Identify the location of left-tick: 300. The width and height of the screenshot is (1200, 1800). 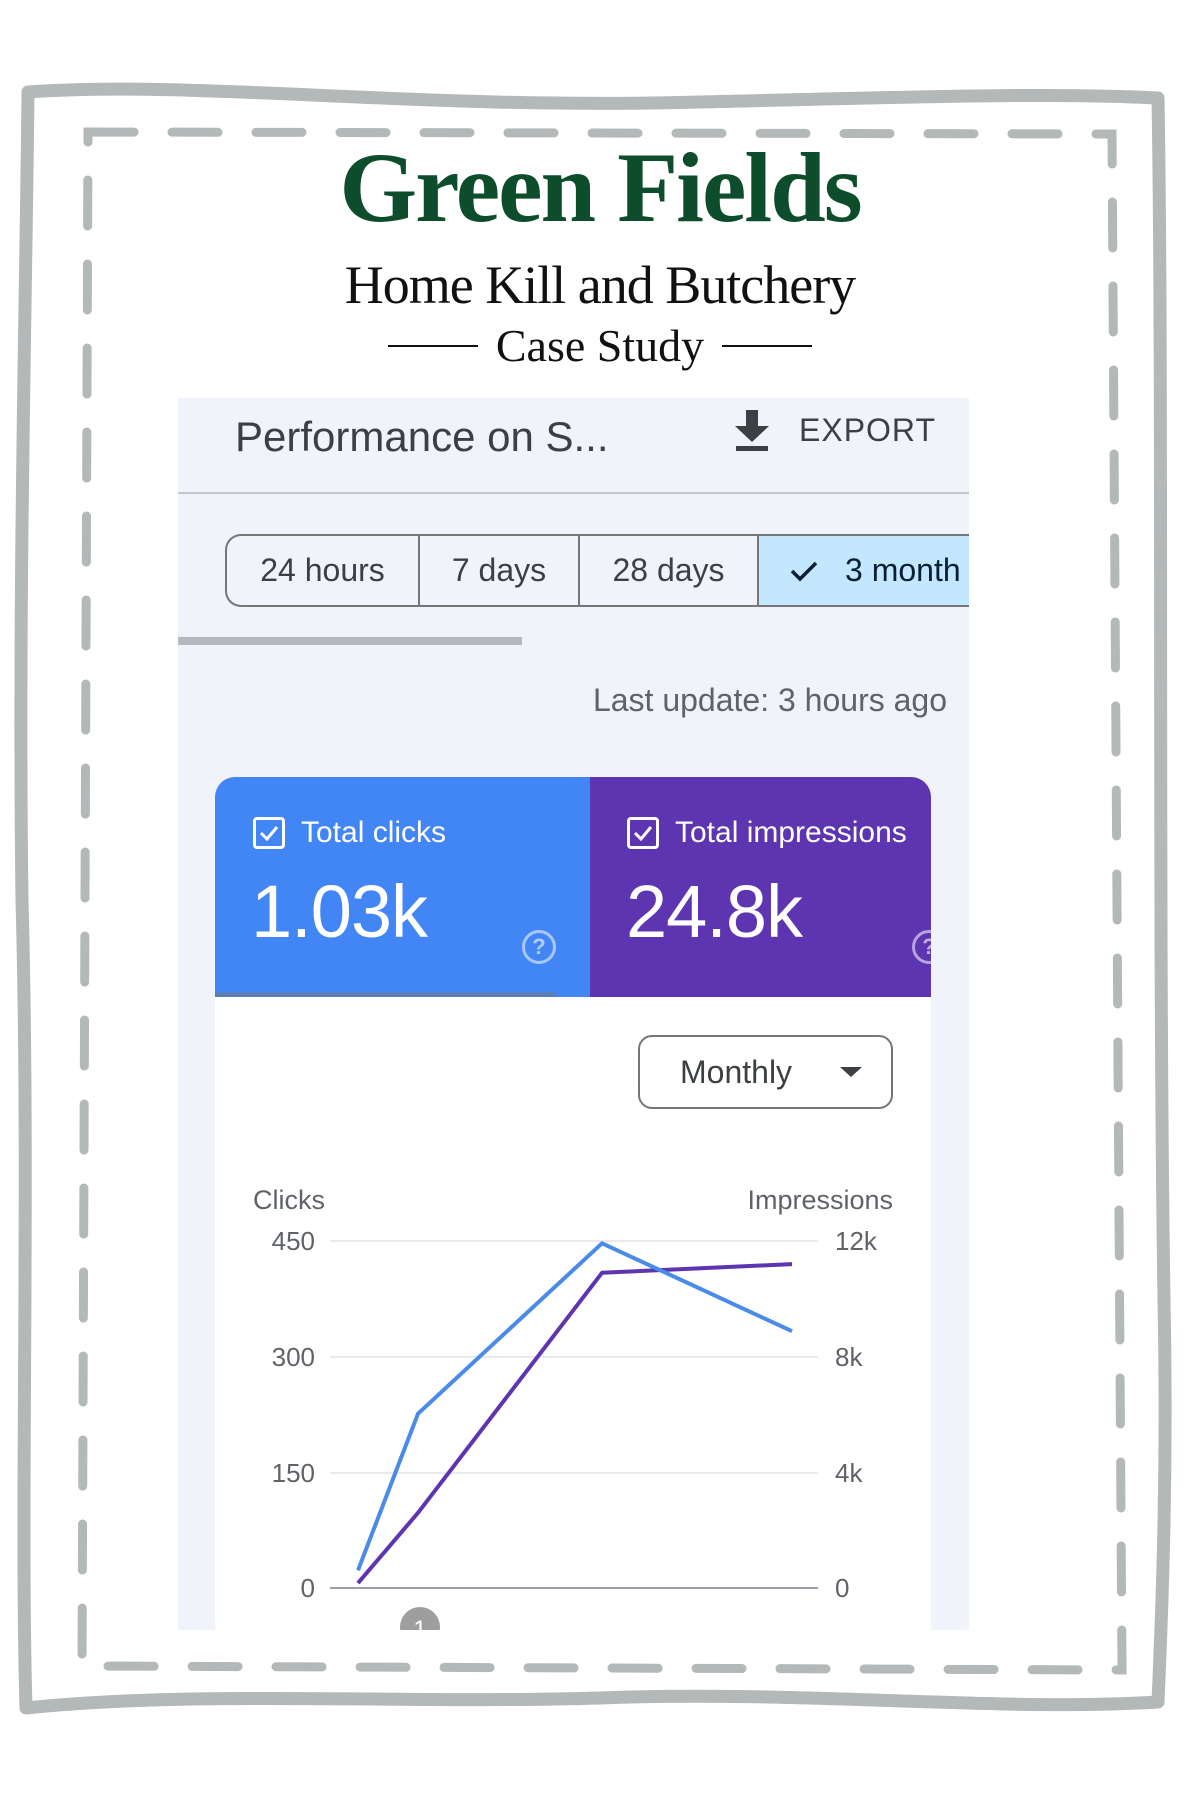
(293, 1357).